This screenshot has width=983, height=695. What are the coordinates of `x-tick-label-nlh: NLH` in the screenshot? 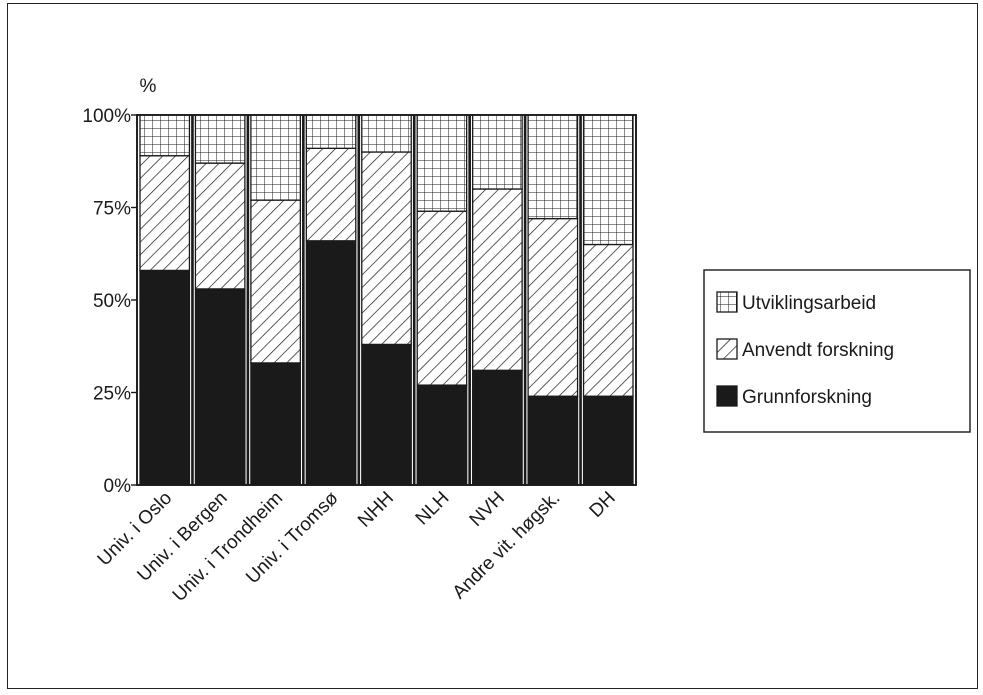 It's located at (433, 509).